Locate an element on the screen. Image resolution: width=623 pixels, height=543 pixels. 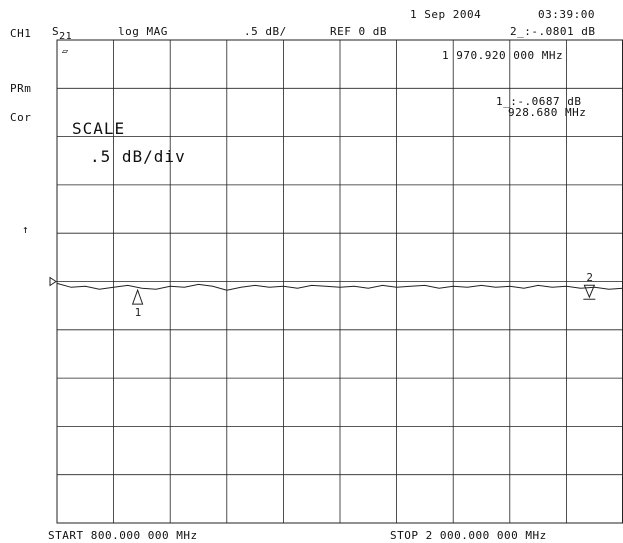
parameter-name: S is located at coordinates (56, 31).